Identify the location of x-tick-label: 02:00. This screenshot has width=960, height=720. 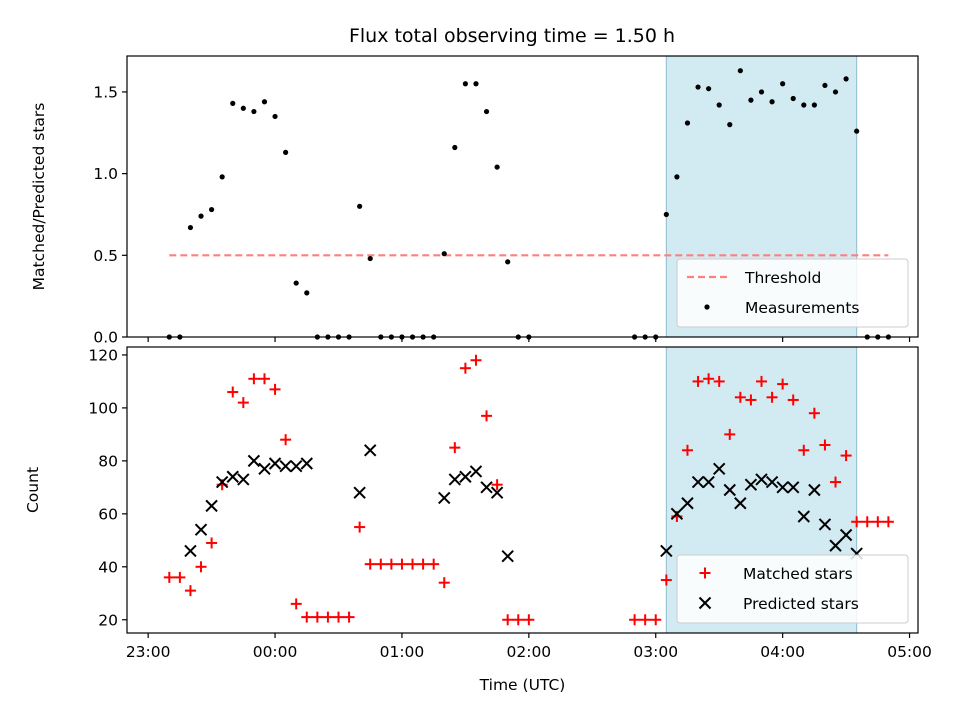
(529, 652).